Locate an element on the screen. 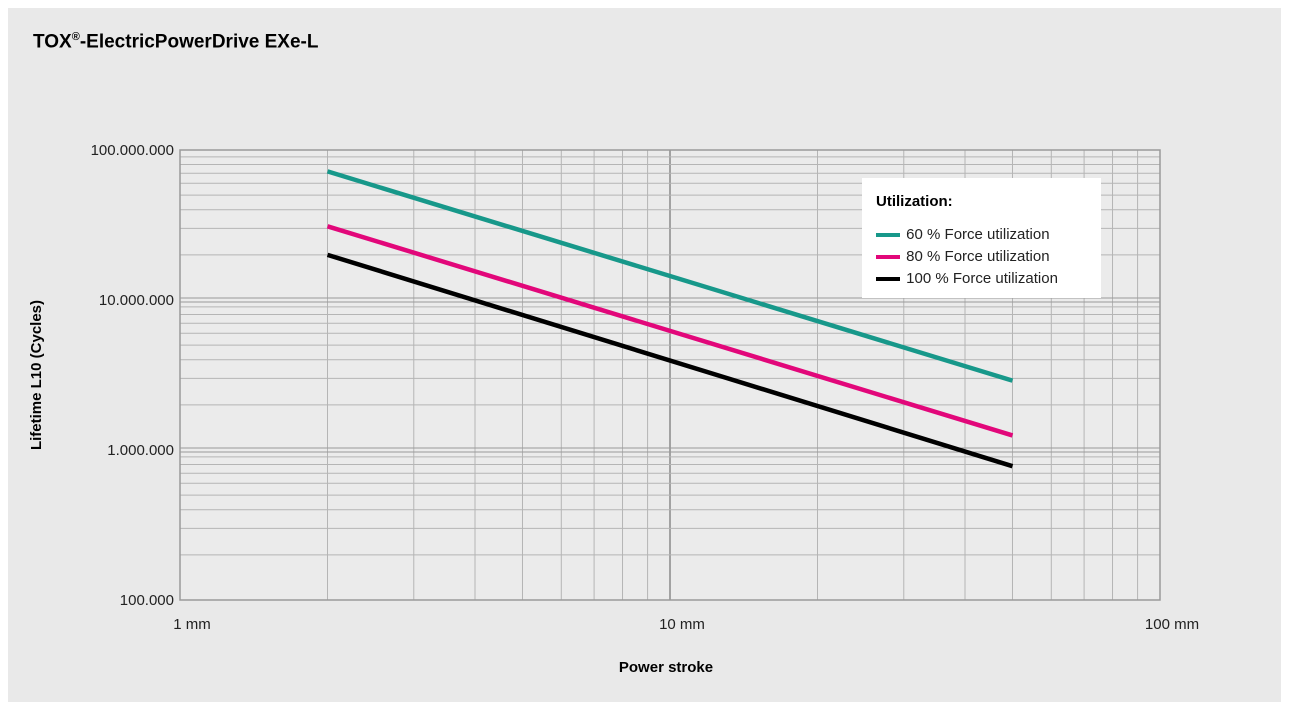  x-tick-label: 10 mm is located at coordinates (682, 624).